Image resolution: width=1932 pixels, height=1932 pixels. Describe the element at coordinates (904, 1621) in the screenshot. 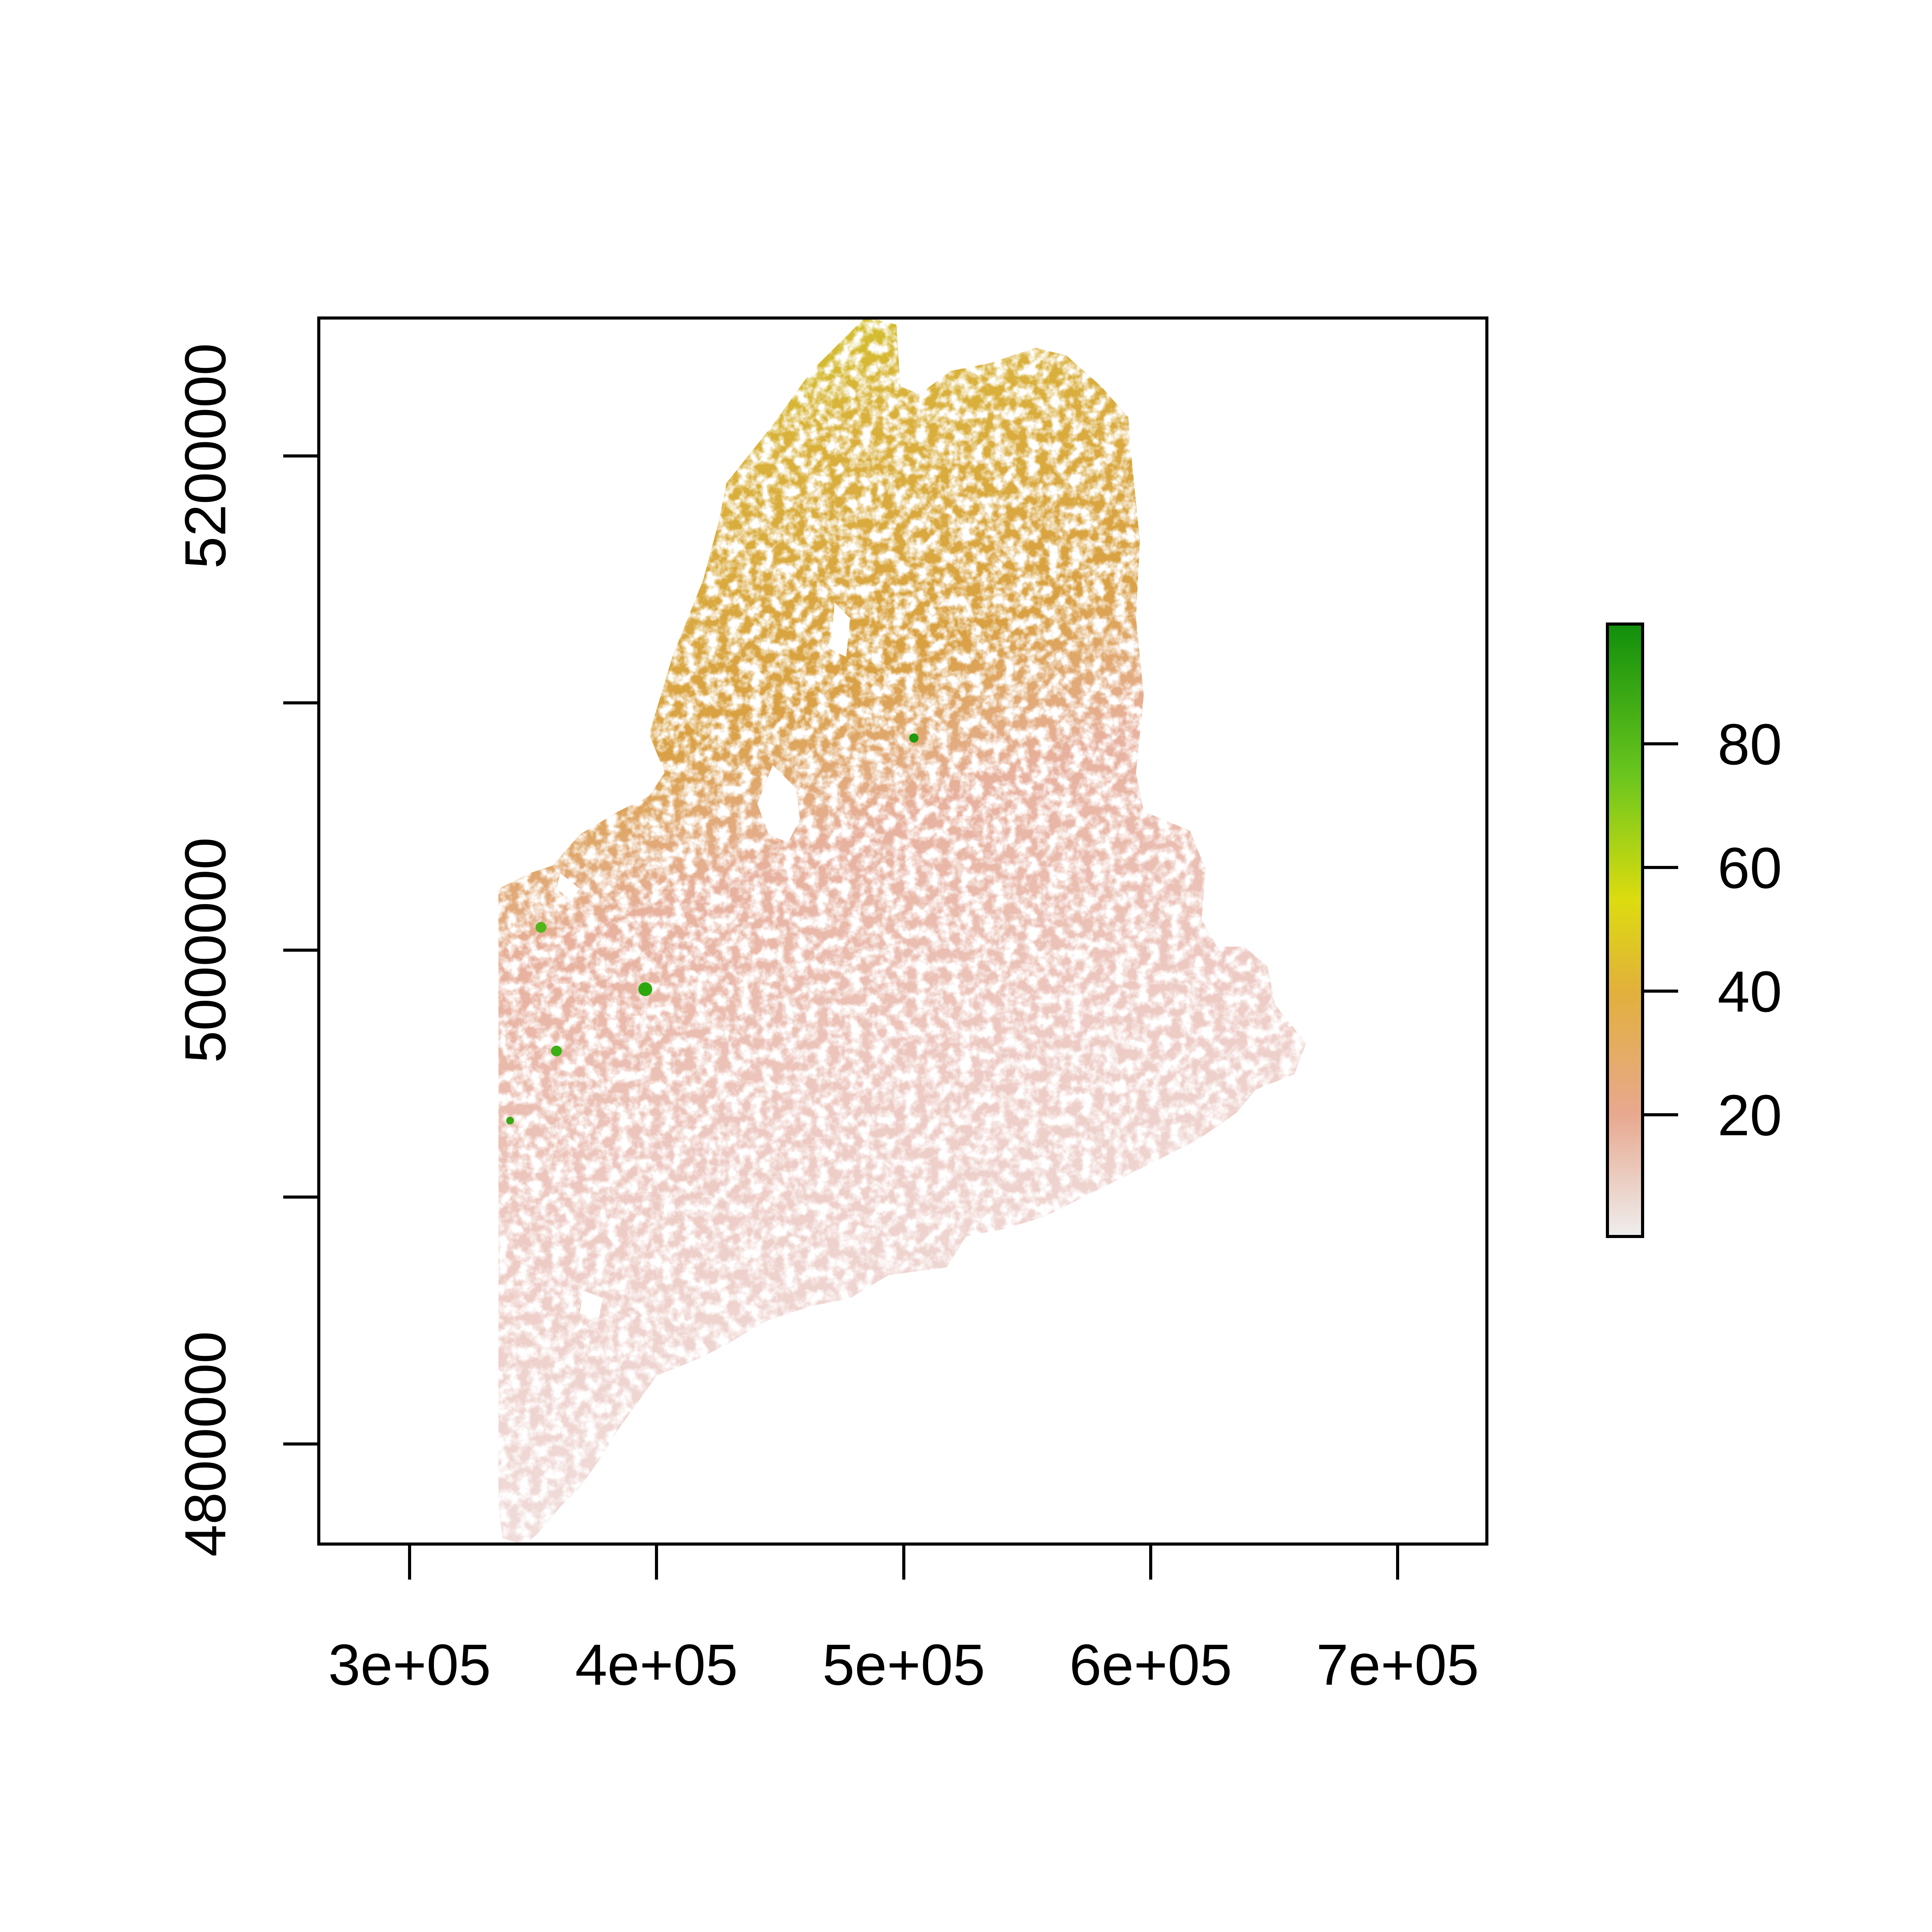

I see `x-axis: 3e+05 4e+05 5e+05 6e+05 7e+05` at that location.